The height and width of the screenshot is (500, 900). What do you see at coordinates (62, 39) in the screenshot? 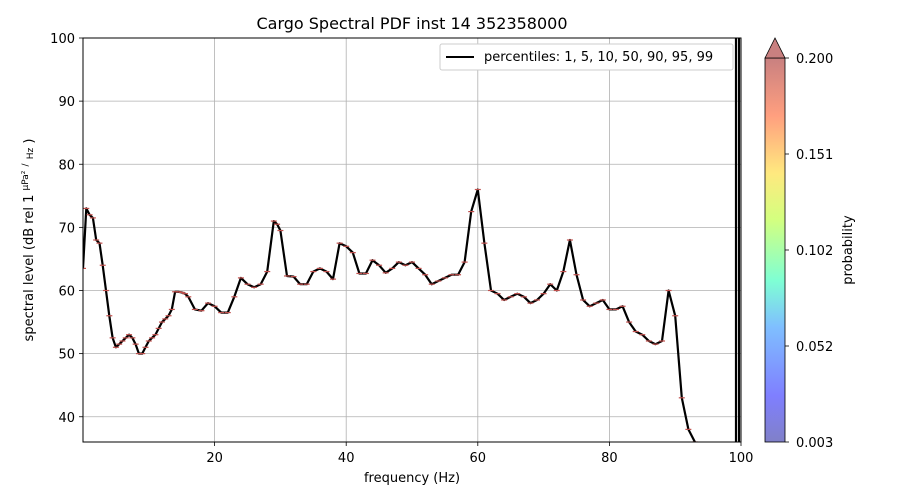
I see `y-tick-label: 100` at bounding box center [62, 39].